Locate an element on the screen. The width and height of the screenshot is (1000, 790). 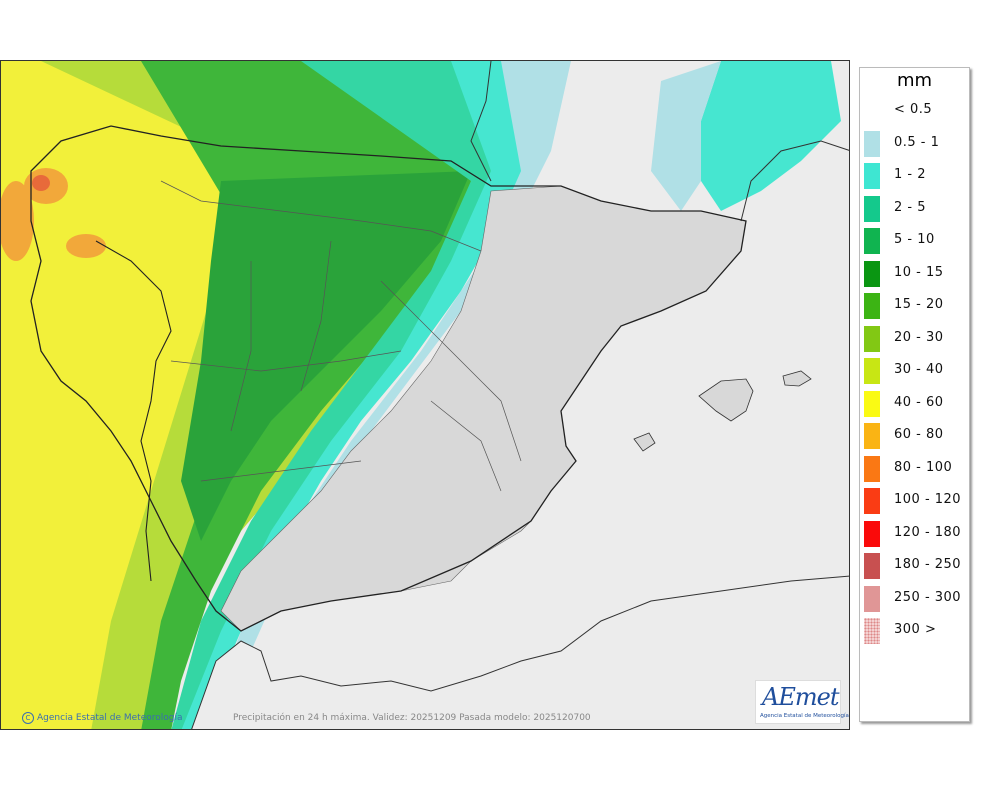
precip-band-darkgreen is located at coordinates (326, 356).